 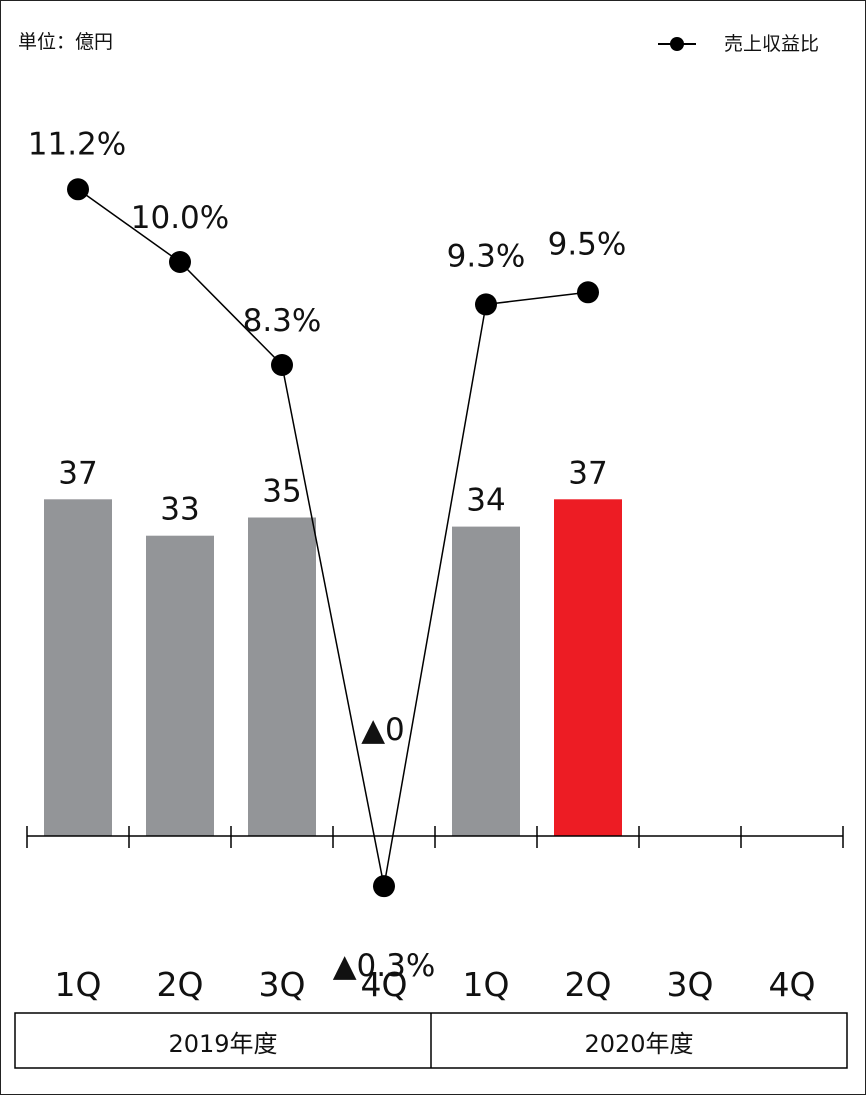 What do you see at coordinates (281, 492) in the screenshot?
I see `bar-value-label: 35` at bounding box center [281, 492].